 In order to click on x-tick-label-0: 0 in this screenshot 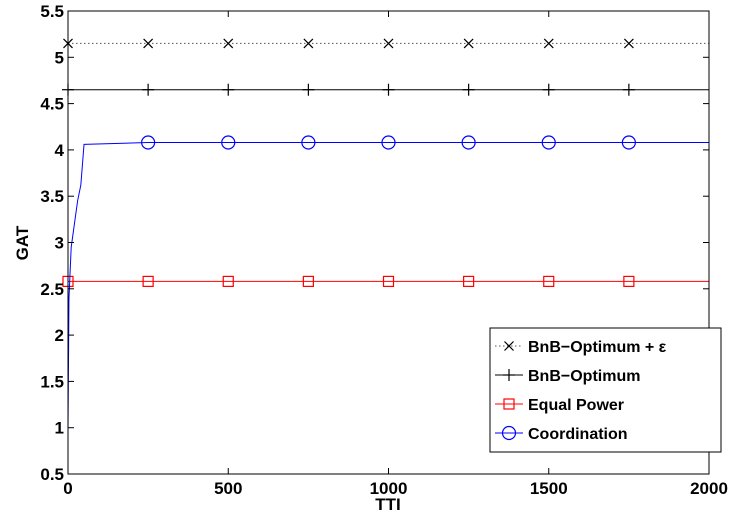, I will do `click(67, 488)`.